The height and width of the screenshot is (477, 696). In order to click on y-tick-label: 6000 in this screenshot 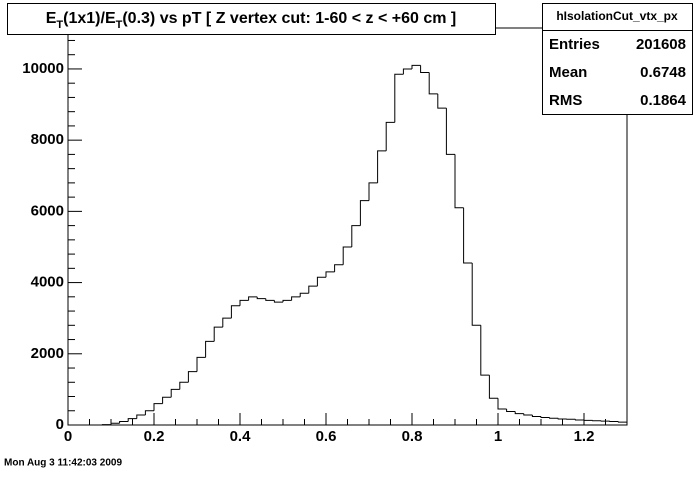, I will do `click(47, 210)`.